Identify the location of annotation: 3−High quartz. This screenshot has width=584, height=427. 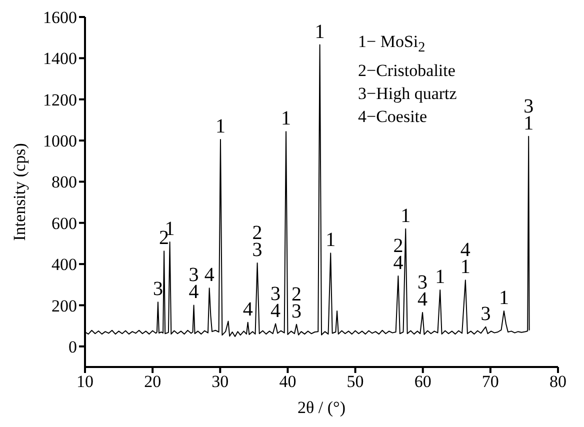
(407, 94).